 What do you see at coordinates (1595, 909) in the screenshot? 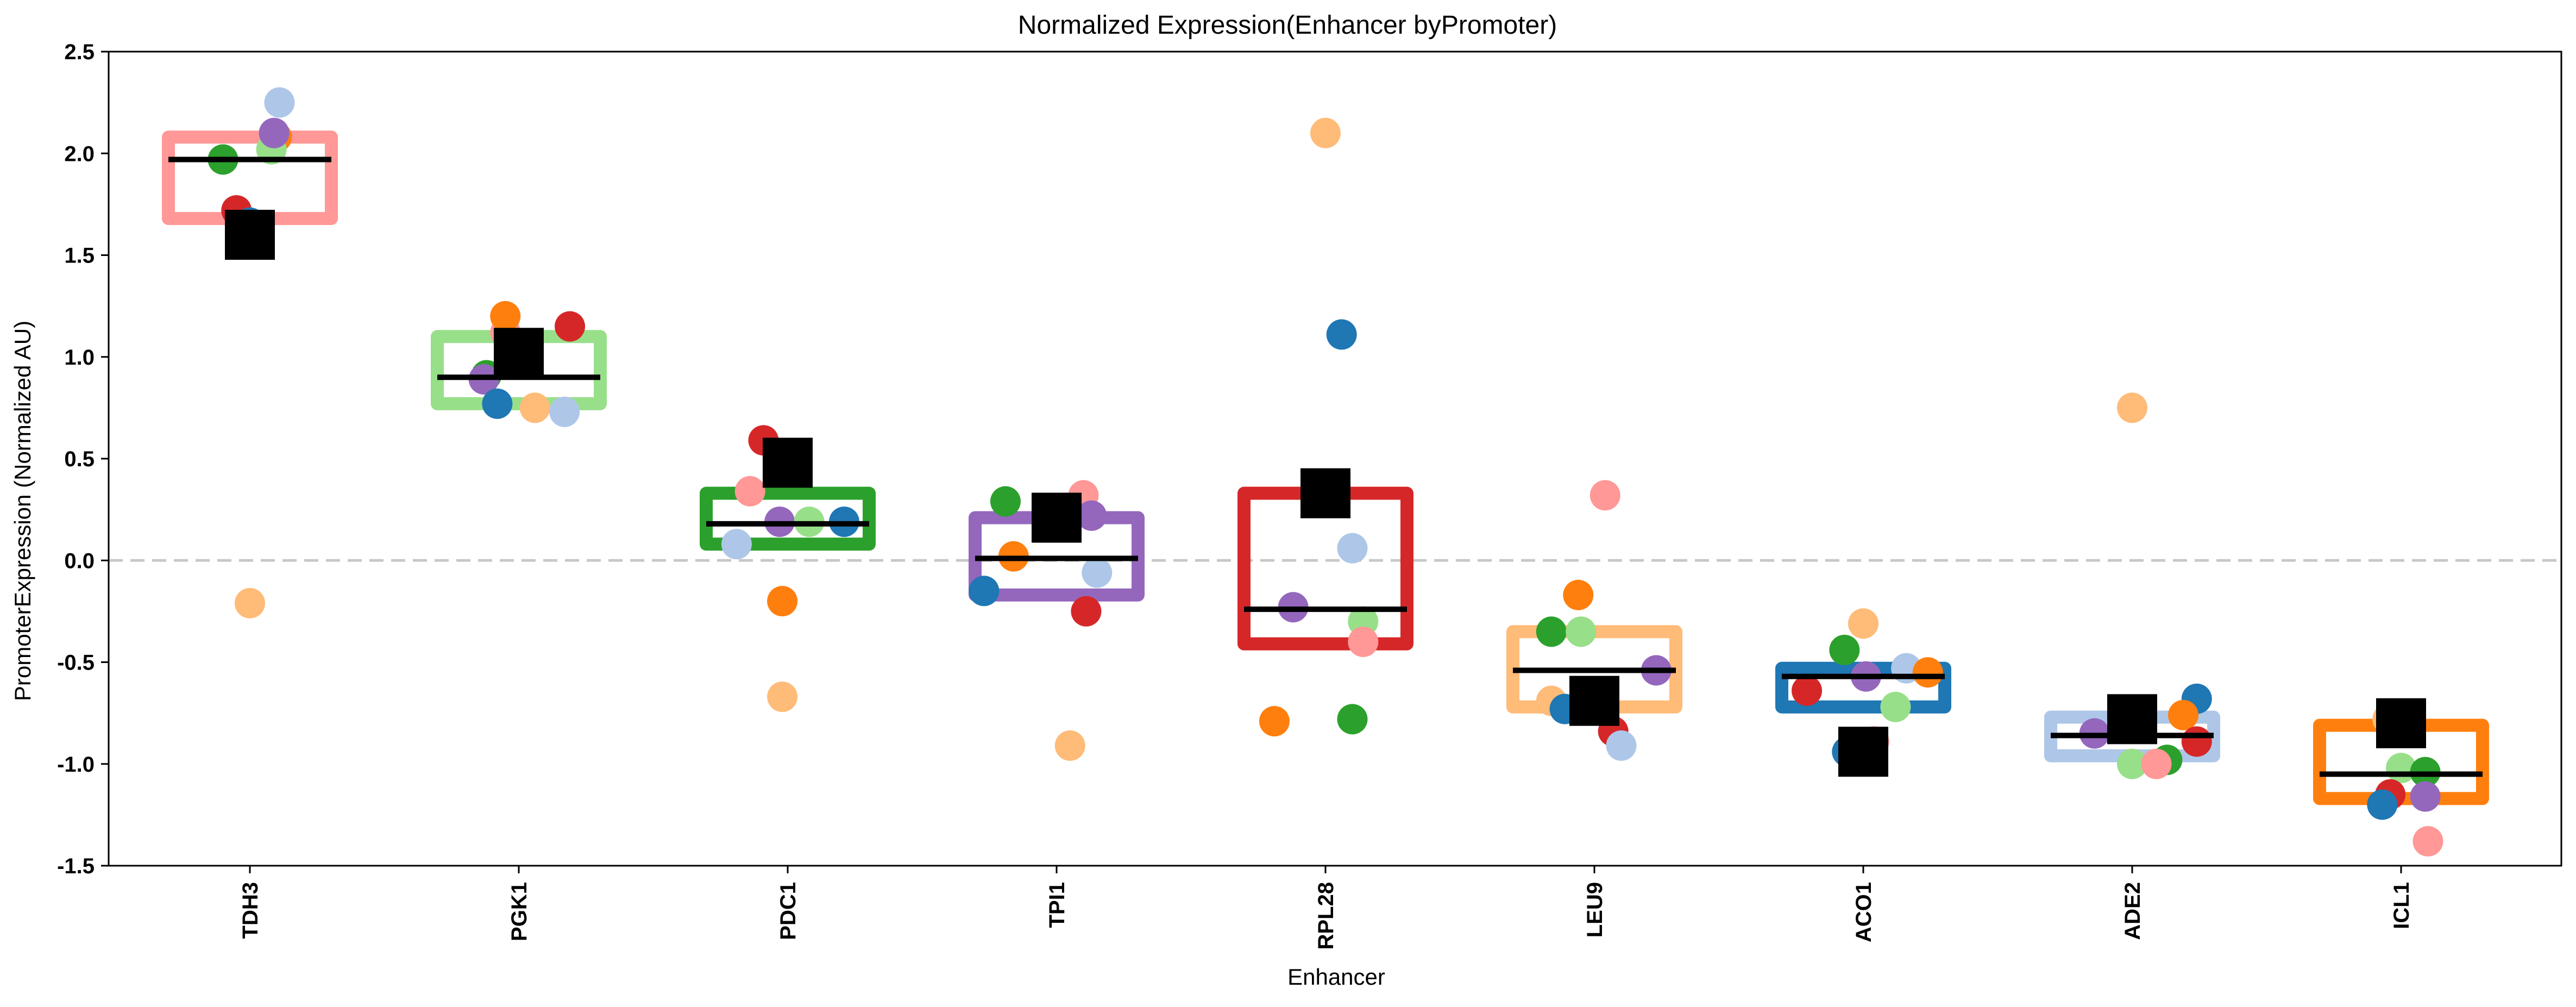
I see `x-tick-label: LEU9` at bounding box center [1595, 909].